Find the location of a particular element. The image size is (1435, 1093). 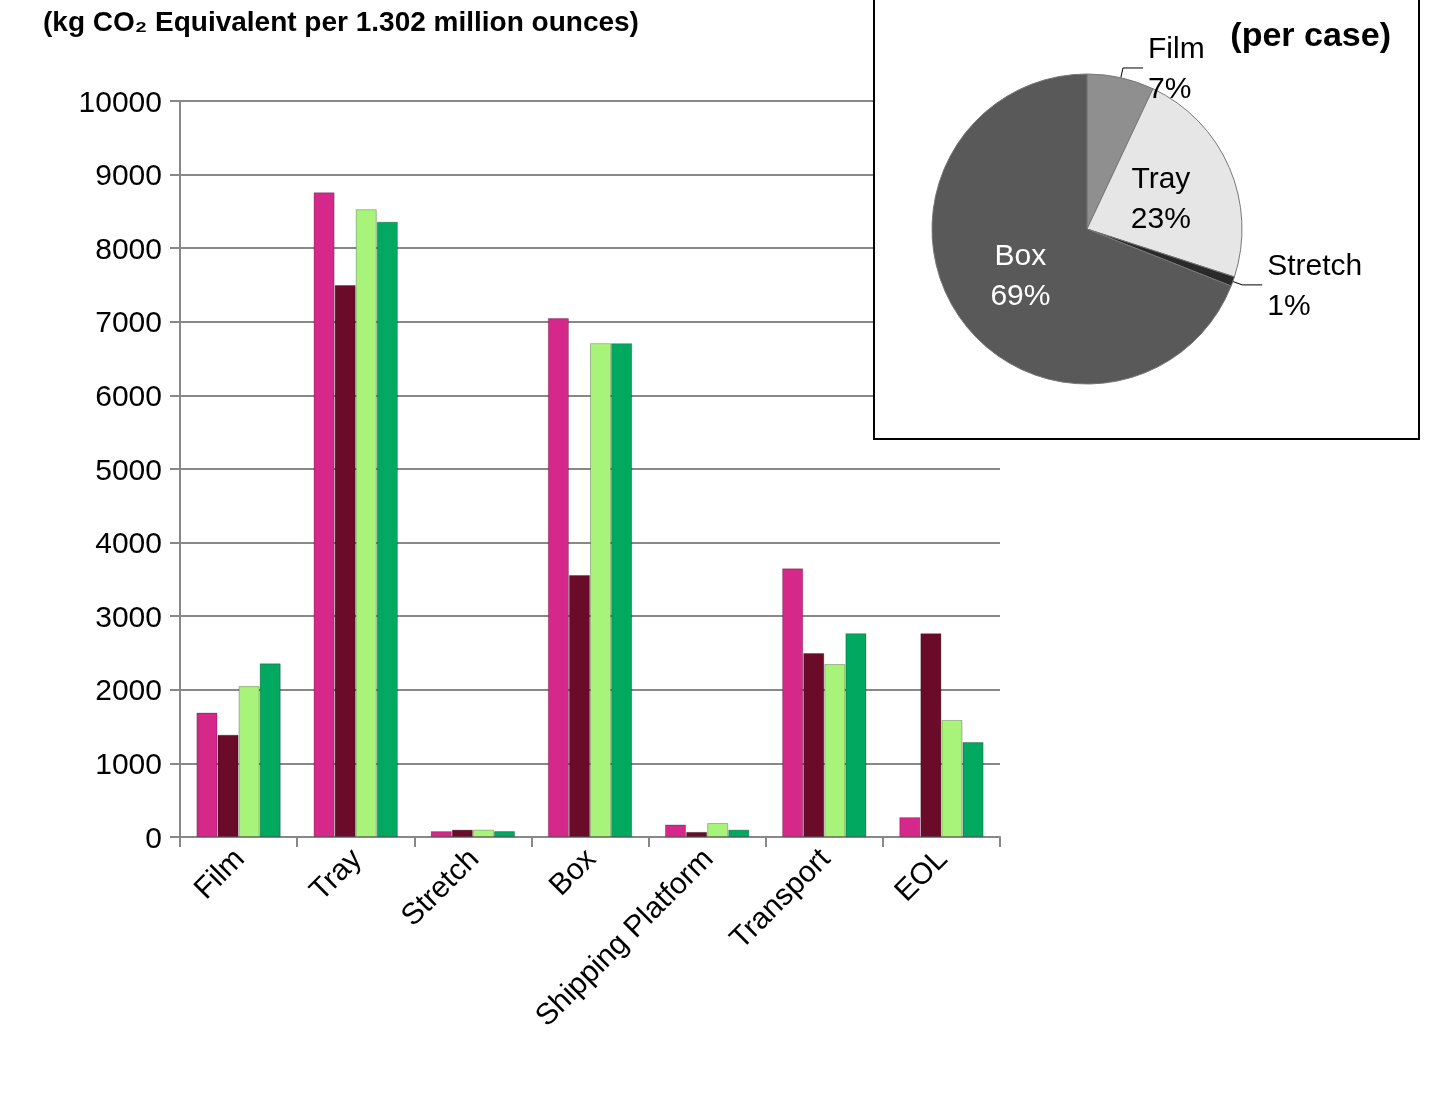

data-label: 23% is located at coordinates (1160, 217).